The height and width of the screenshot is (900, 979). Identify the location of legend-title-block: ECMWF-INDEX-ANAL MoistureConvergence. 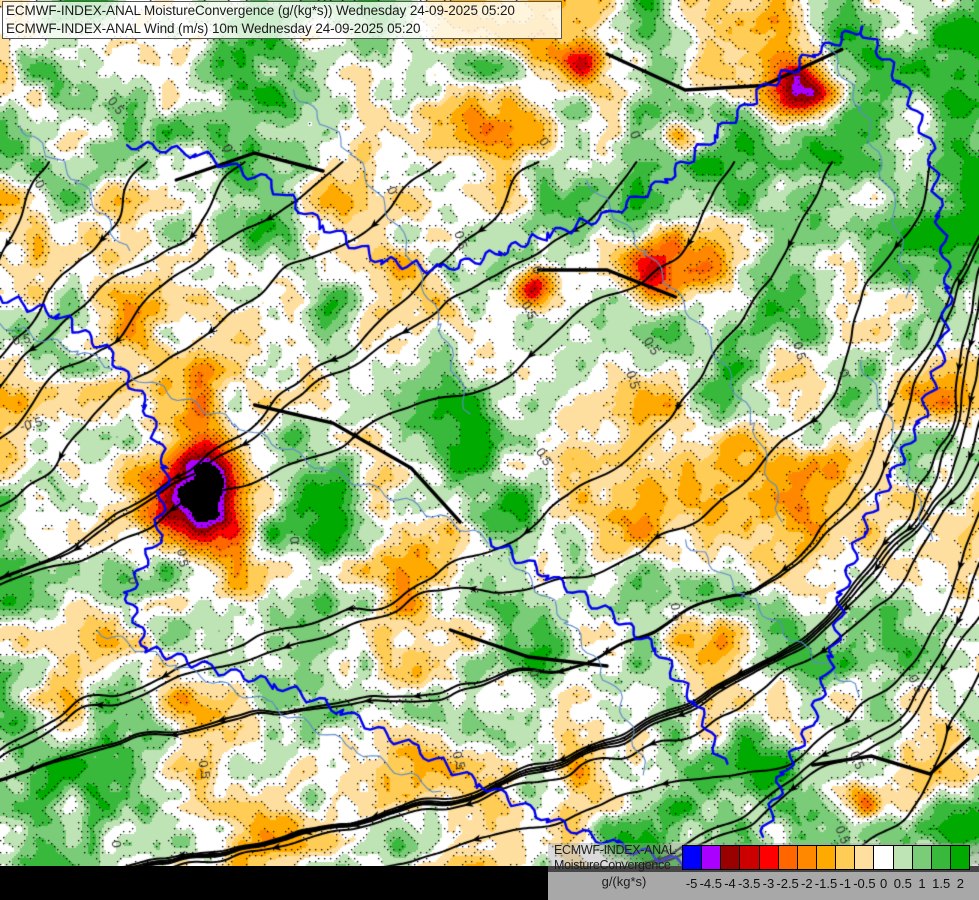
(624, 857).